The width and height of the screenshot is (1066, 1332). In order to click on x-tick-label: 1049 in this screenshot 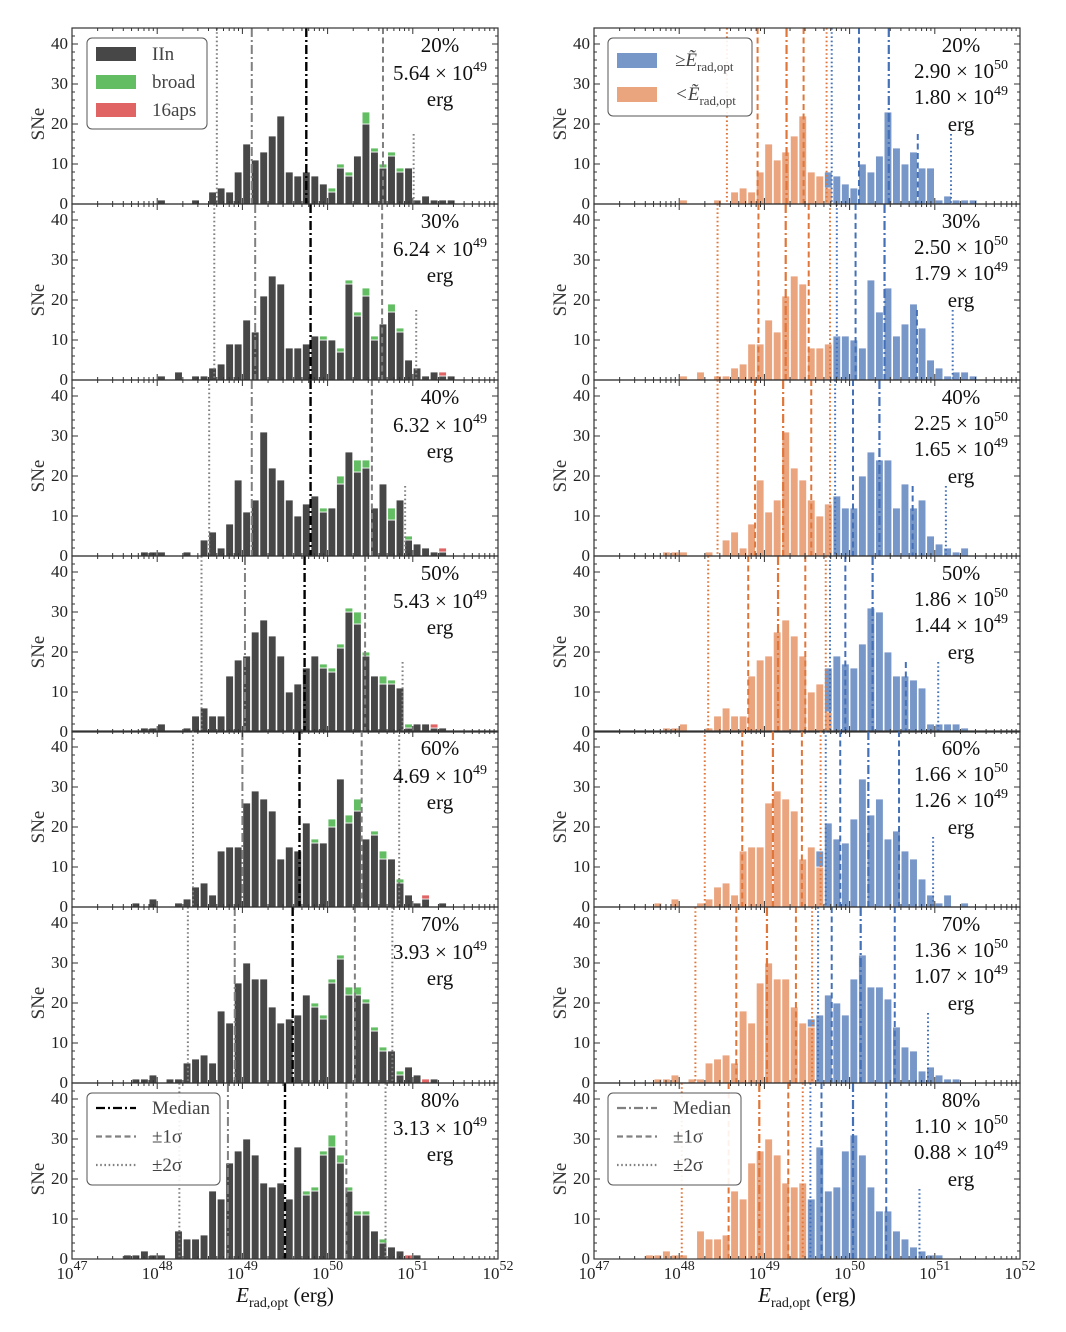, I will do `click(764, 1271)`.